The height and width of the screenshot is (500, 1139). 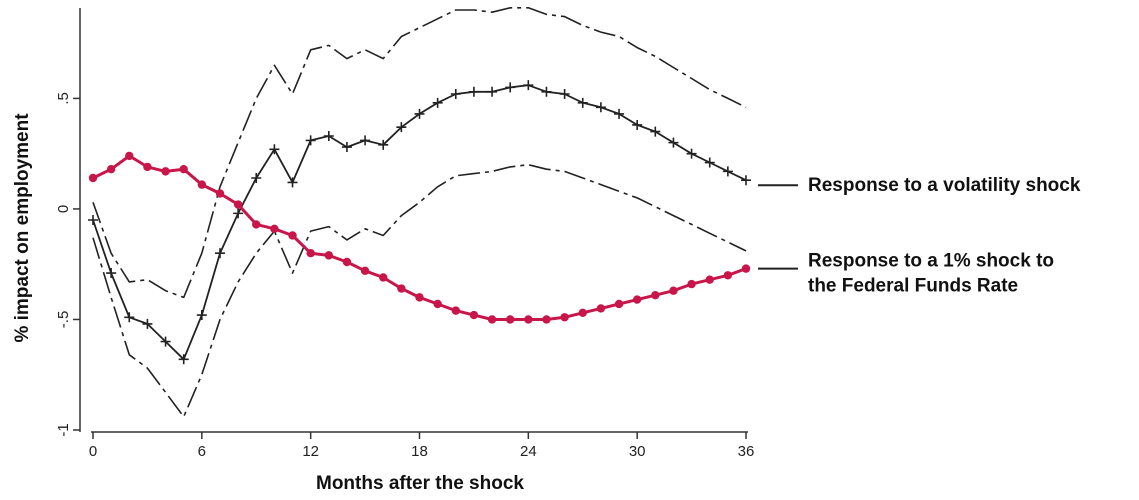 What do you see at coordinates (22, 228) in the screenshot?
I see `y-axis-title: % impact on employment` at bounding box center [22, 228].